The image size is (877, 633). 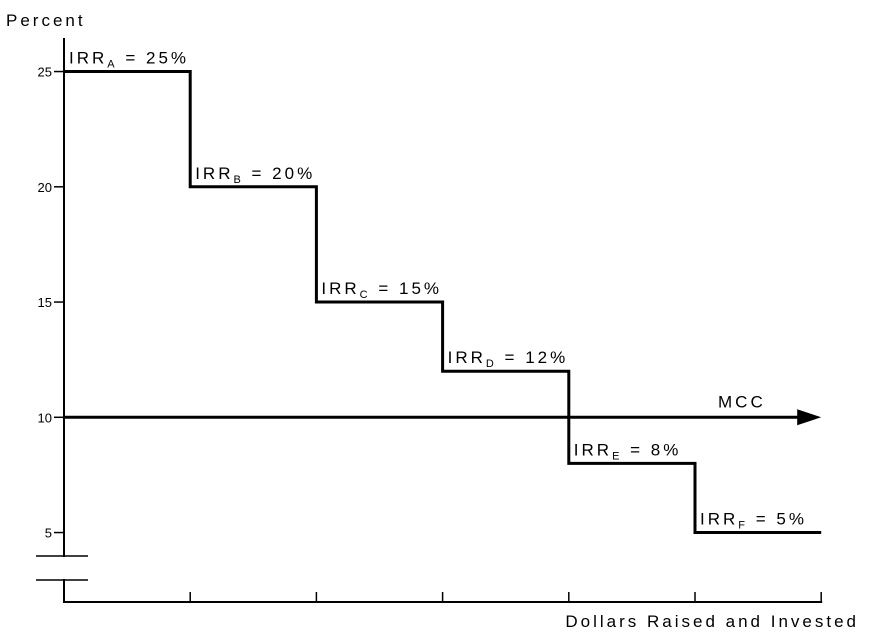 I want to click on irr-step-label: IRRC = 15%, so click(x=381, y=290).